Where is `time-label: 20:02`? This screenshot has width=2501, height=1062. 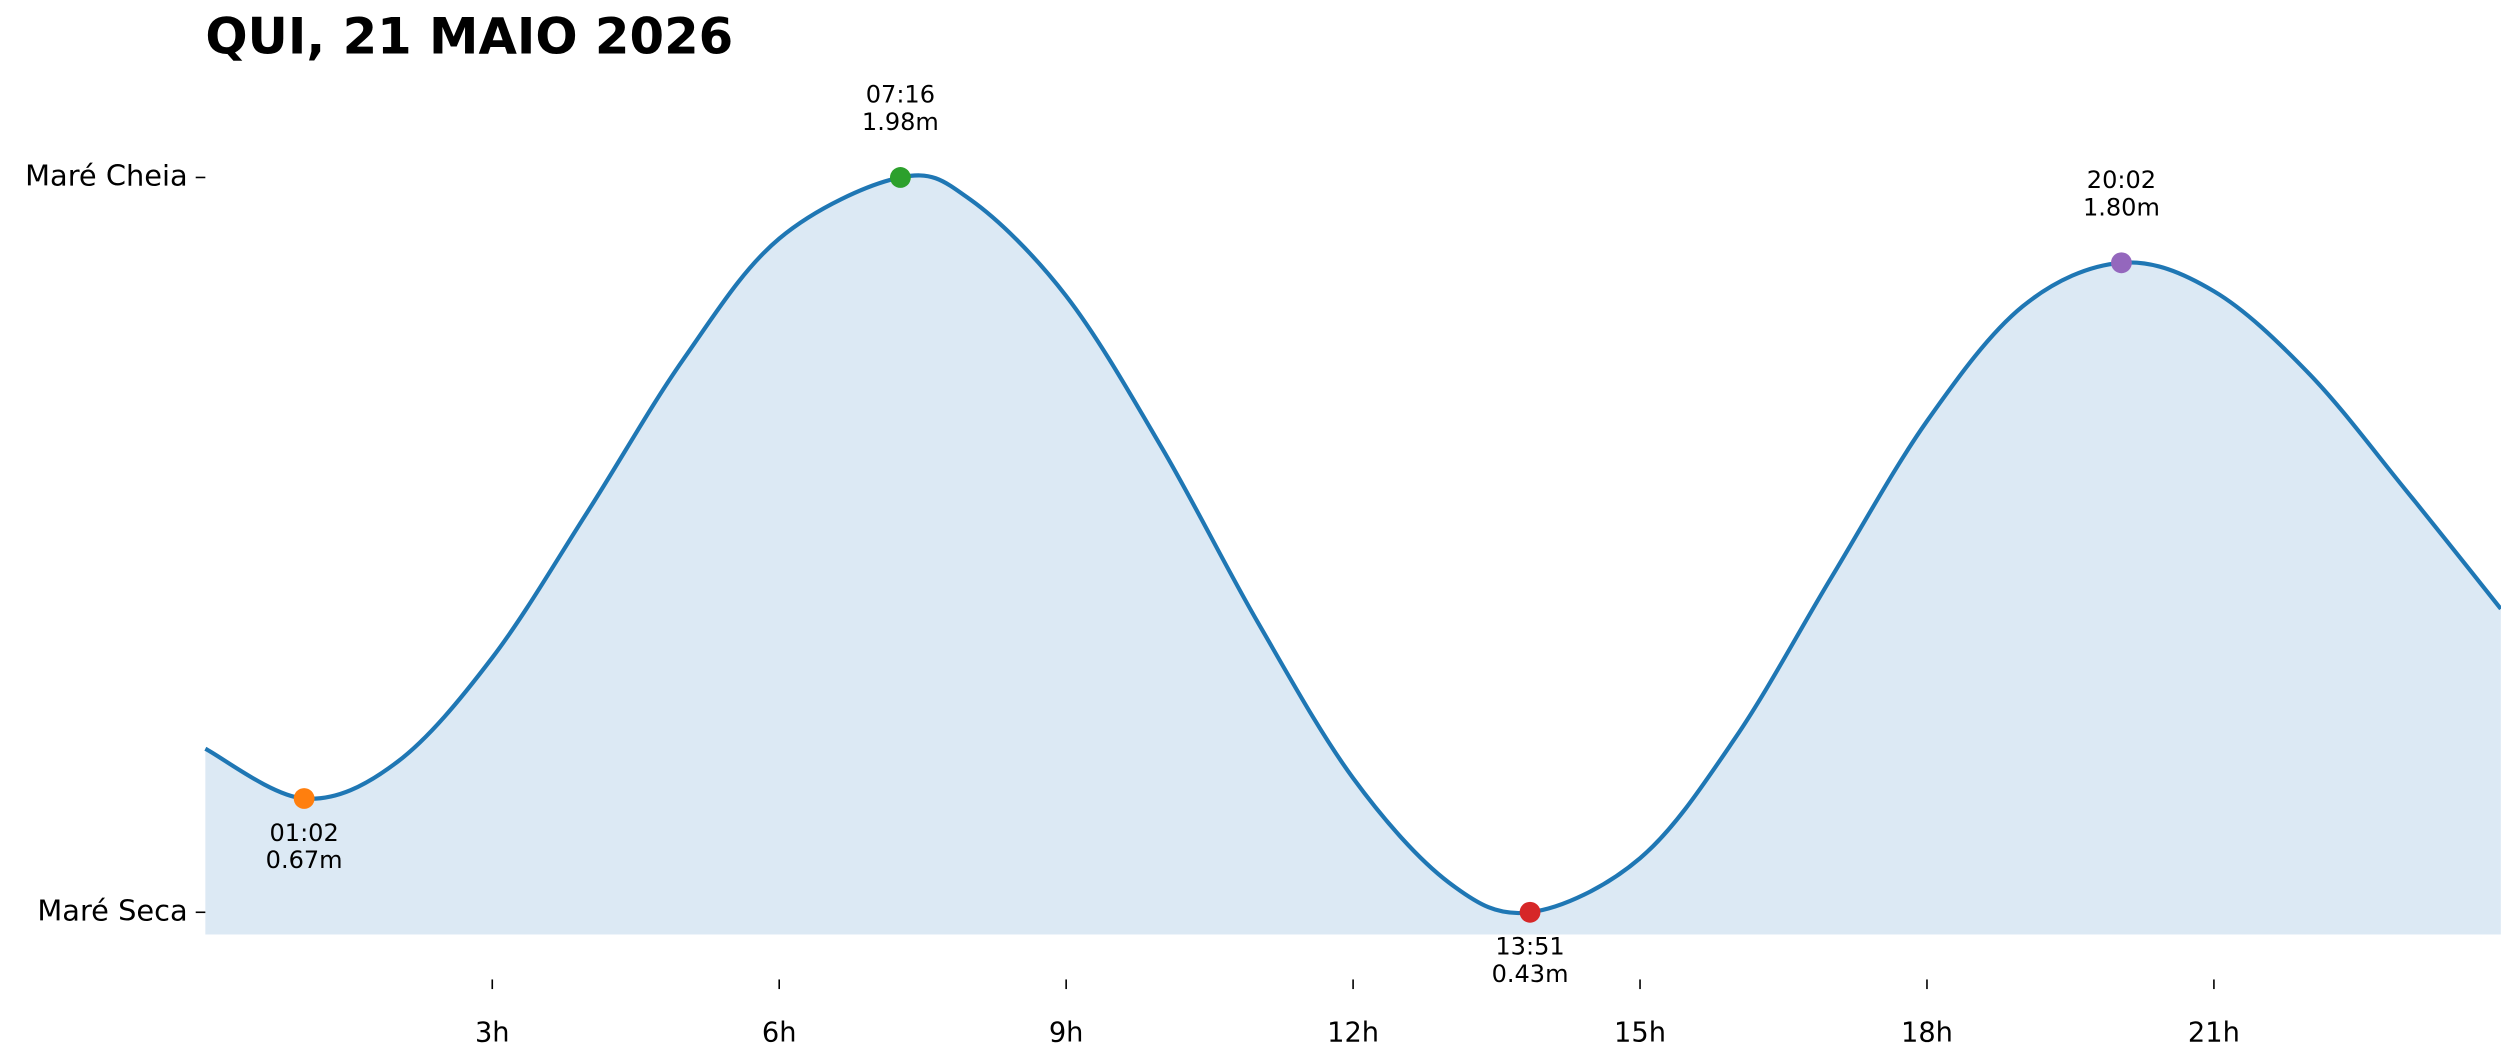
time-label: 20:02 is located at coordinates (2121, 180).